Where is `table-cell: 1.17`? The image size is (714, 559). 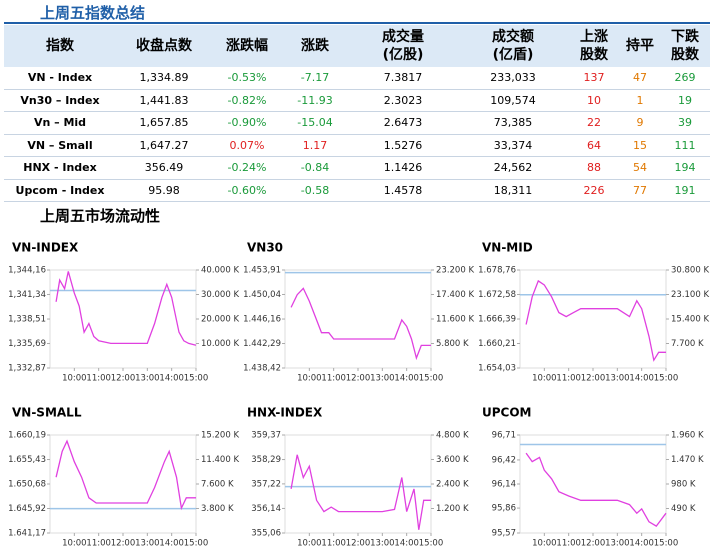 table-cell: 1.17 is located at coordinates (315, 145).